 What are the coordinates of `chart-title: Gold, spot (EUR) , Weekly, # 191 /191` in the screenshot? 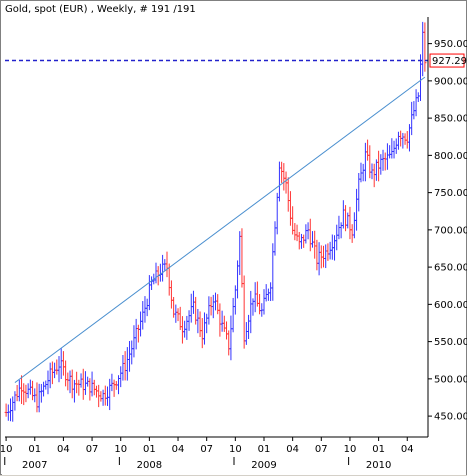 It's located at (100, 9).